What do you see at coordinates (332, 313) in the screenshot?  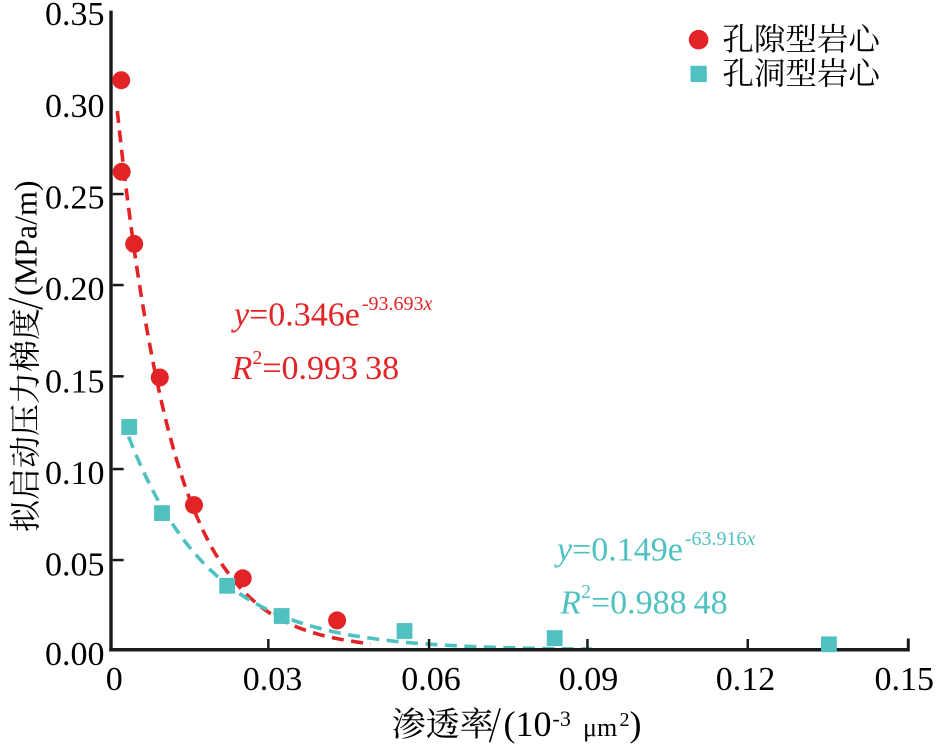 I see `svg-text:y=0.346e-93.693x: y=0.346e -93.693x` at bounding box center [332, 313].